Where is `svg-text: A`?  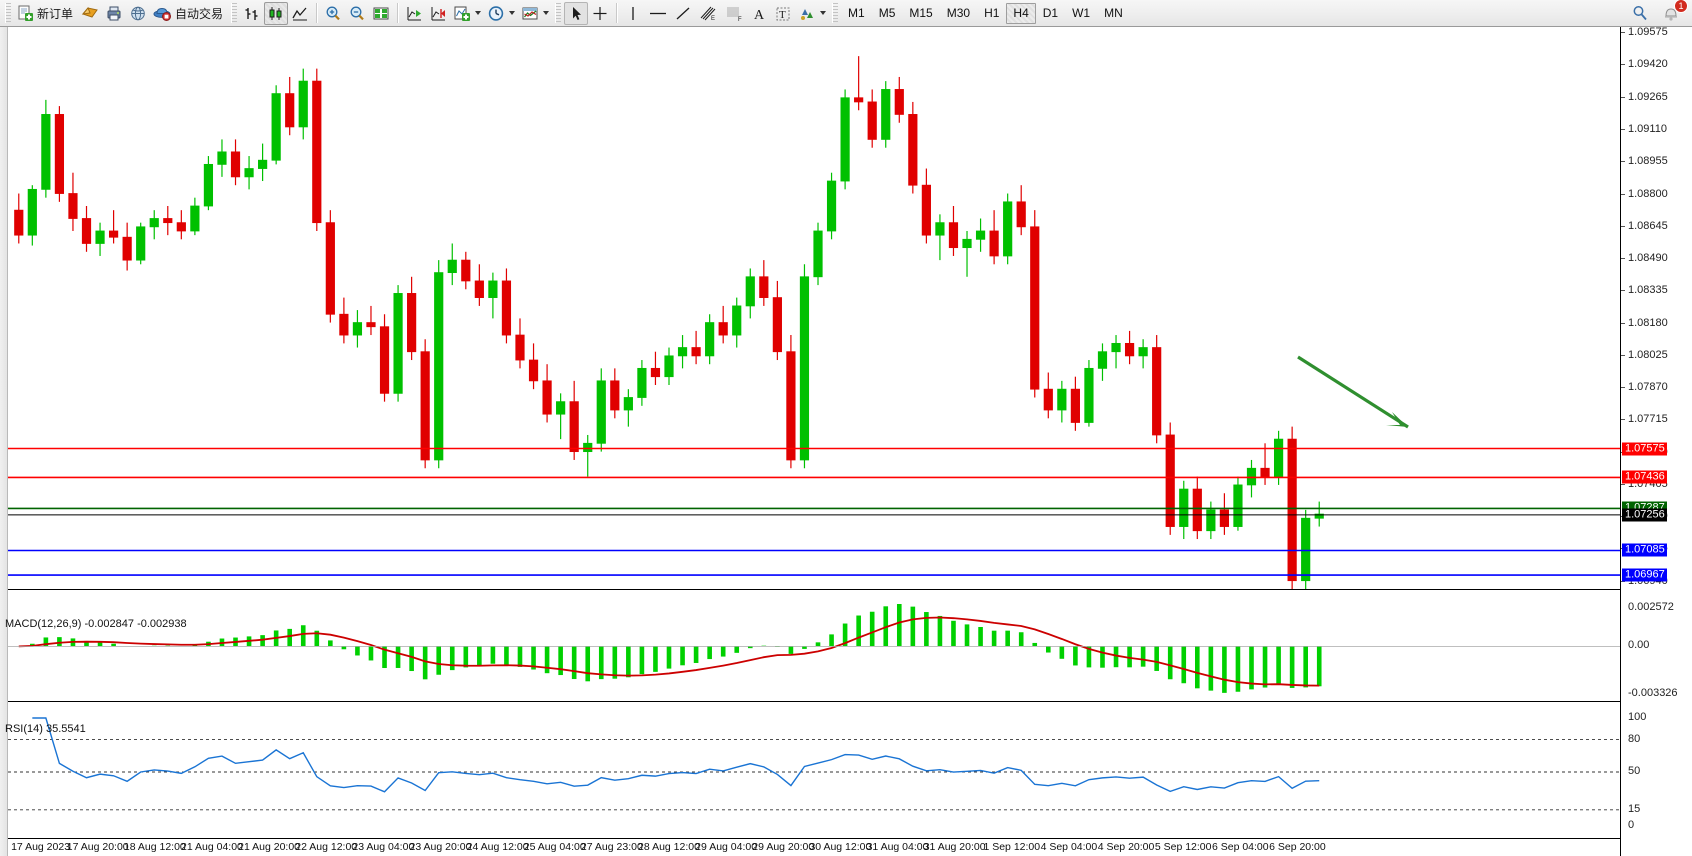
svg-text: A is located at coordinates (759, 15).